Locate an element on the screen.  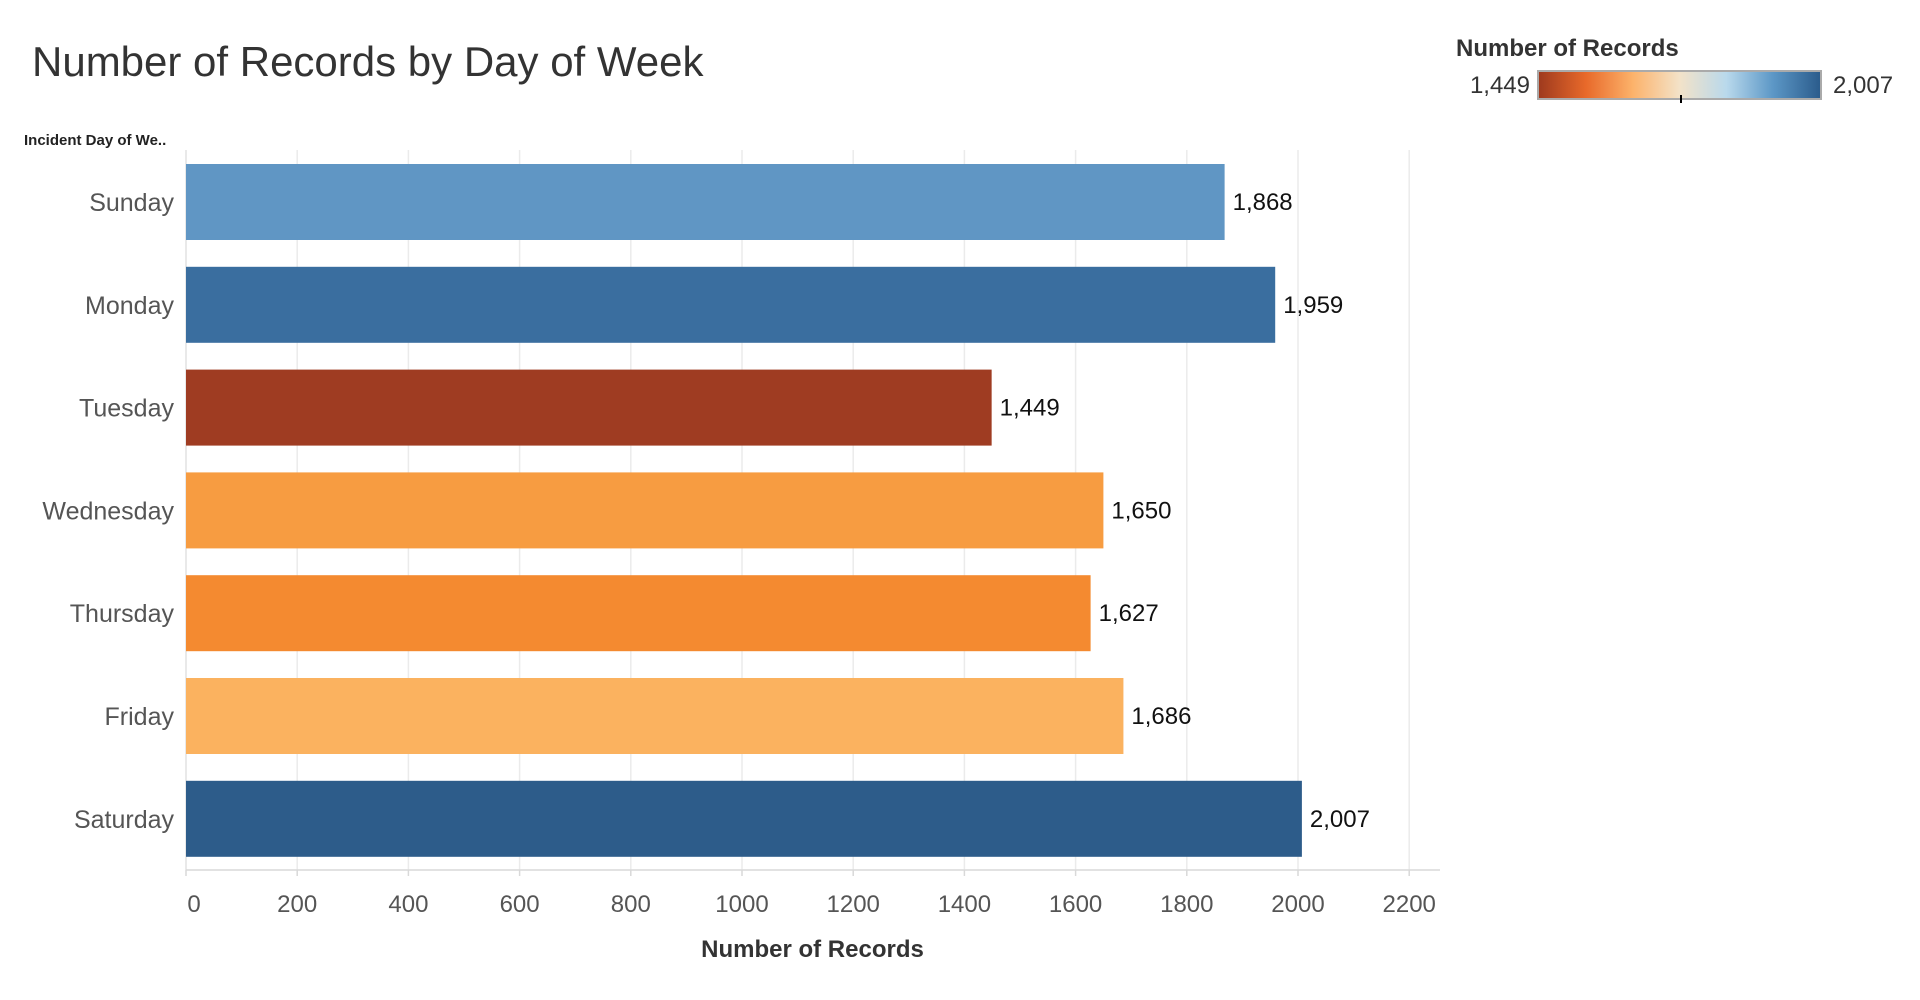
category-label: Monday is located at coordinates (129, 306).